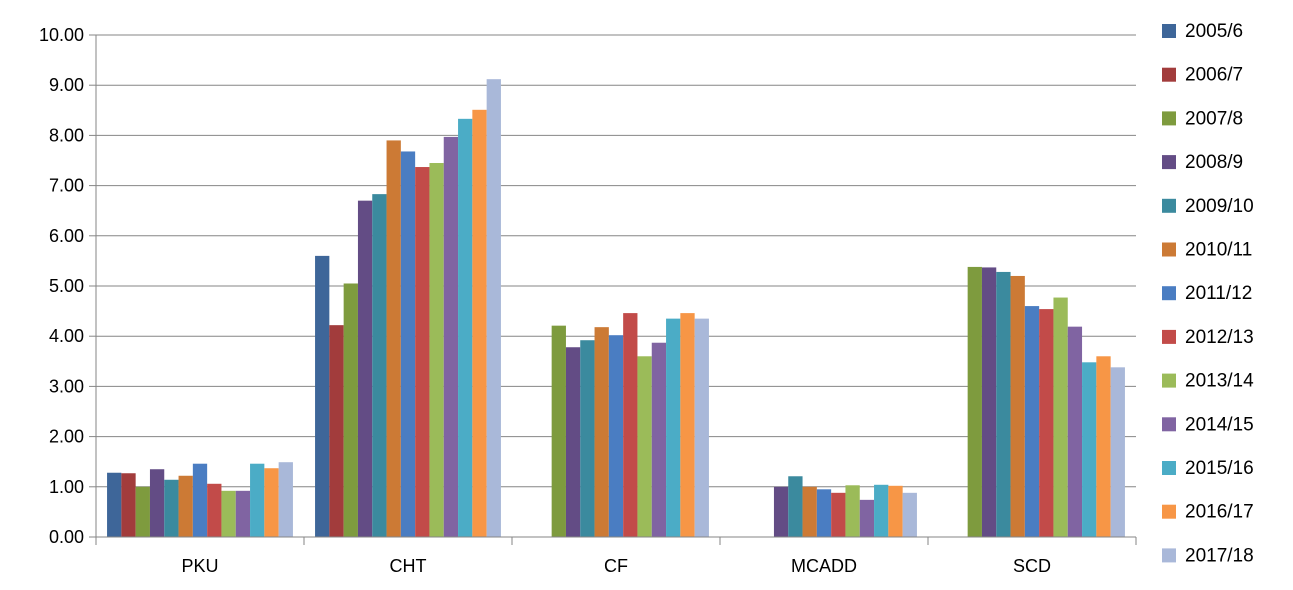 The image size is (1293, 590). Describe the element at coordinates (1214, 31) in the screenshot. I see `legend-label: 2005/6` at that location.